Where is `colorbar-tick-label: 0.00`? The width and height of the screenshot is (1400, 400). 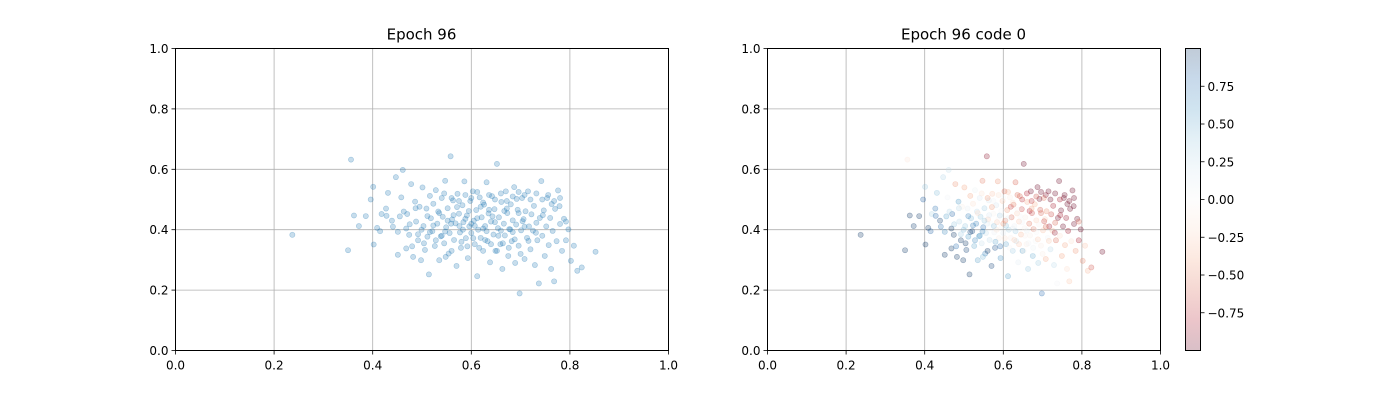
colorbar-tick-label: 0.00 is located at coordinates (1221, 200).